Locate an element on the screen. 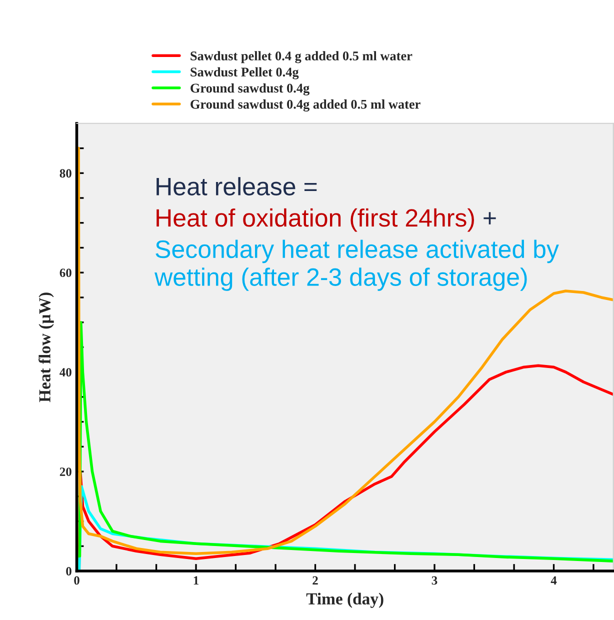  legend-label: Ground sawdust 0.4g is located at coordinates (250, 89).